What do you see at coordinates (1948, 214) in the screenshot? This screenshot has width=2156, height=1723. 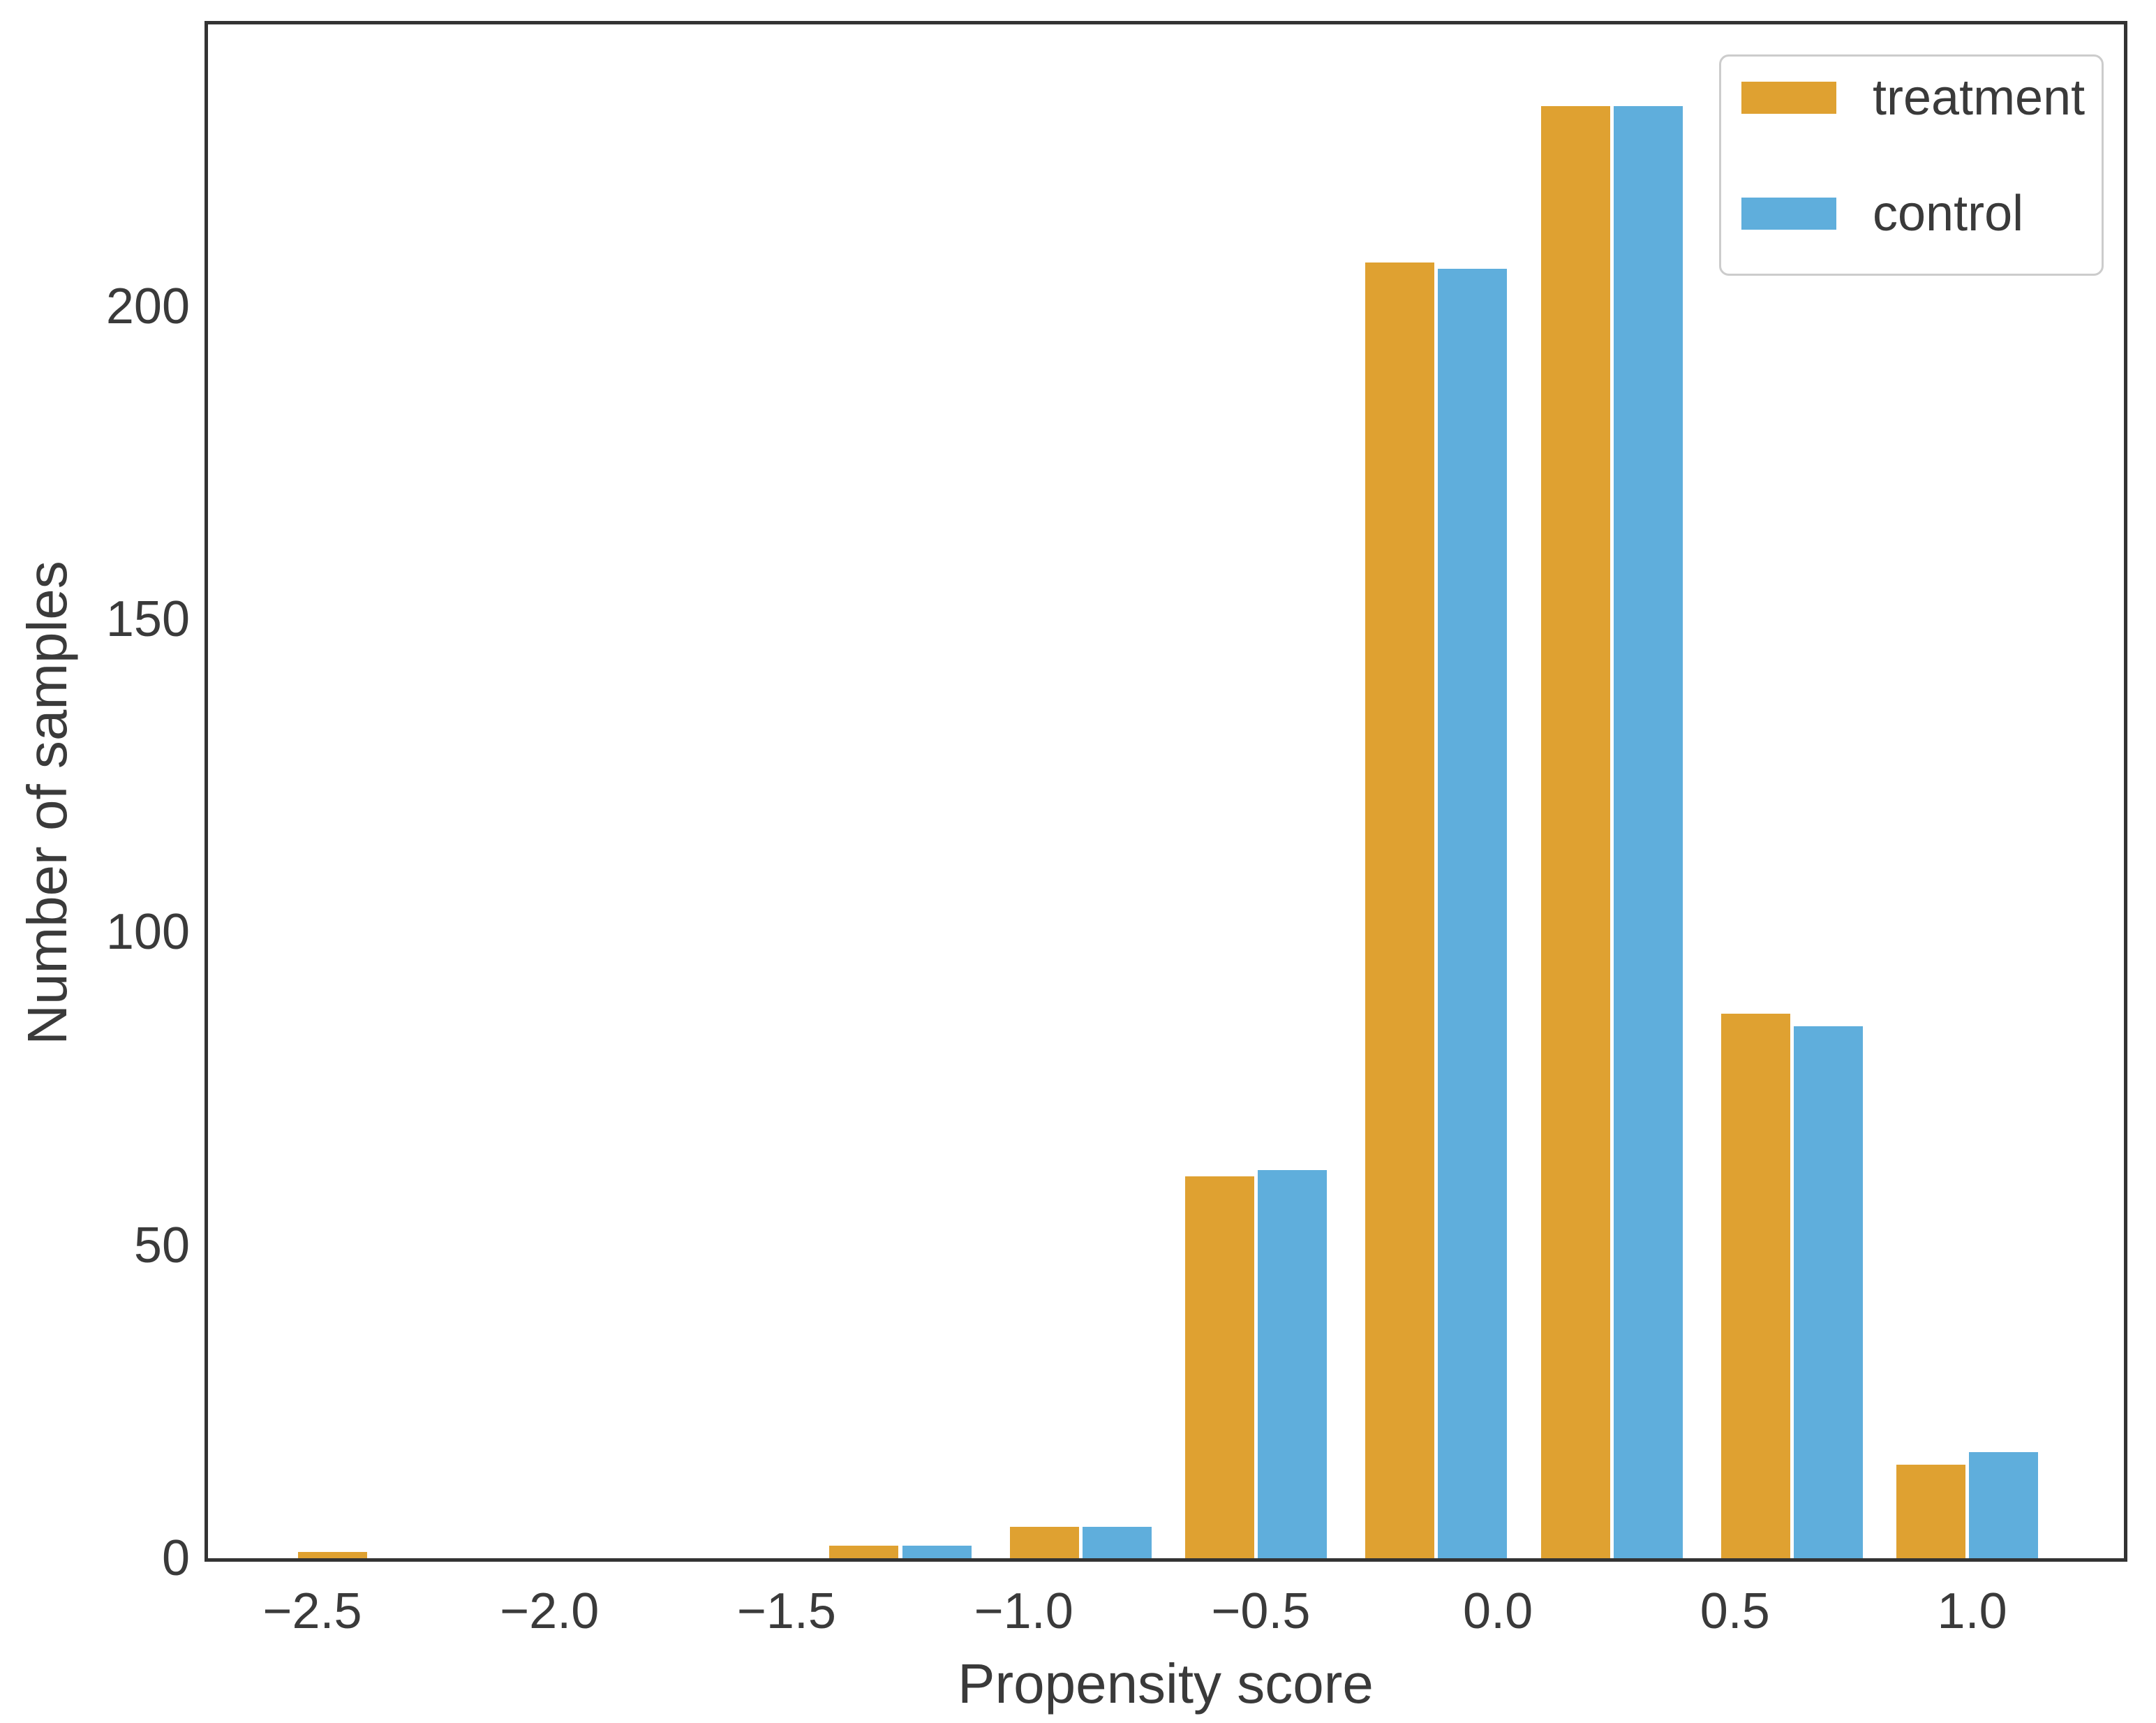 I see `legend-label-control: control` at bounding box center [1948, 214].